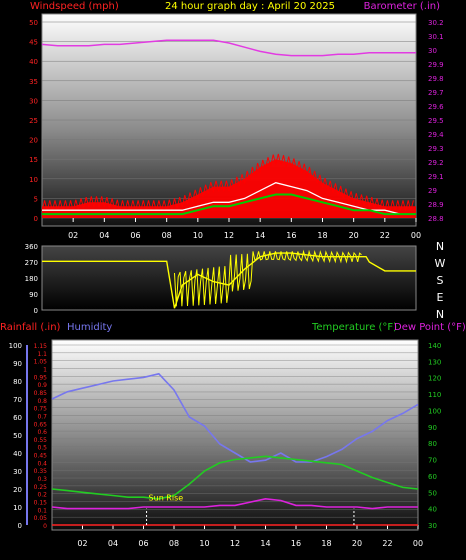 This screenshot has height=560, width=466. What do you see at coordinates (41, 503) in the screenshot?
I see `rain-tick-label: 0.15` at bounding box center [41, 503].